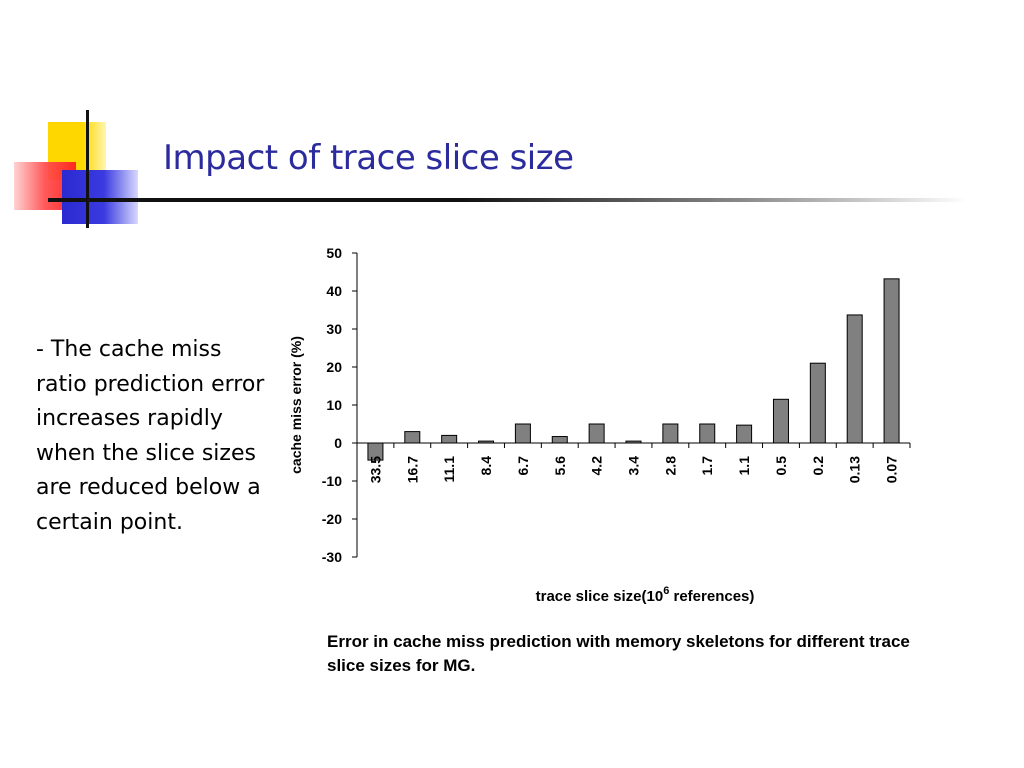 Image resolution: width=1024 pixels, height=768 pixels. Describe the element at coordinates (817, 403) in the screenshot. I see `bar-0.2` at that location.